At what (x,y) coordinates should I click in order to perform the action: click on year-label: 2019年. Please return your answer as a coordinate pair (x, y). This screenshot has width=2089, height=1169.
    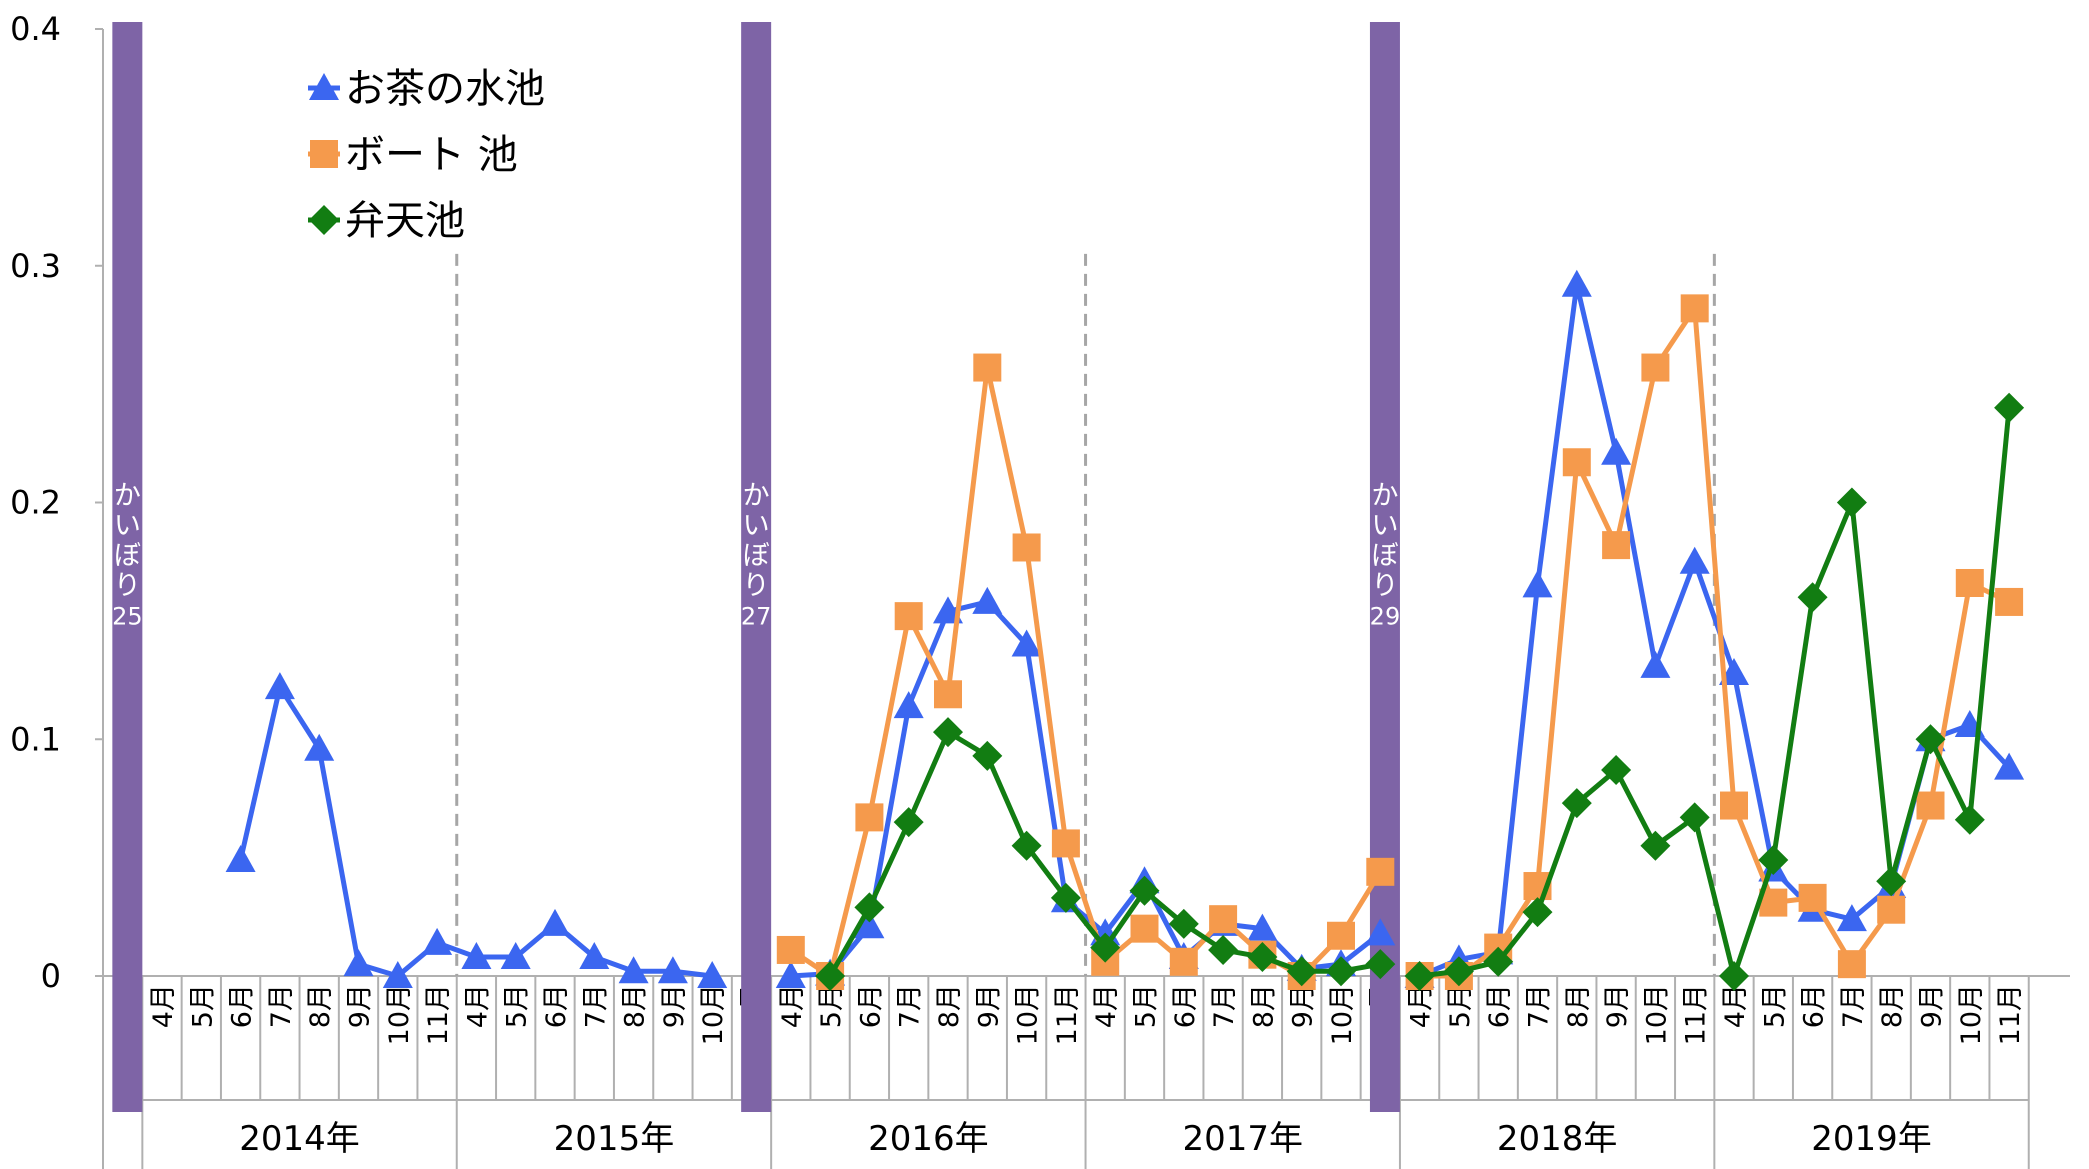
    Looking at the image, I should click on (1871, 1139).